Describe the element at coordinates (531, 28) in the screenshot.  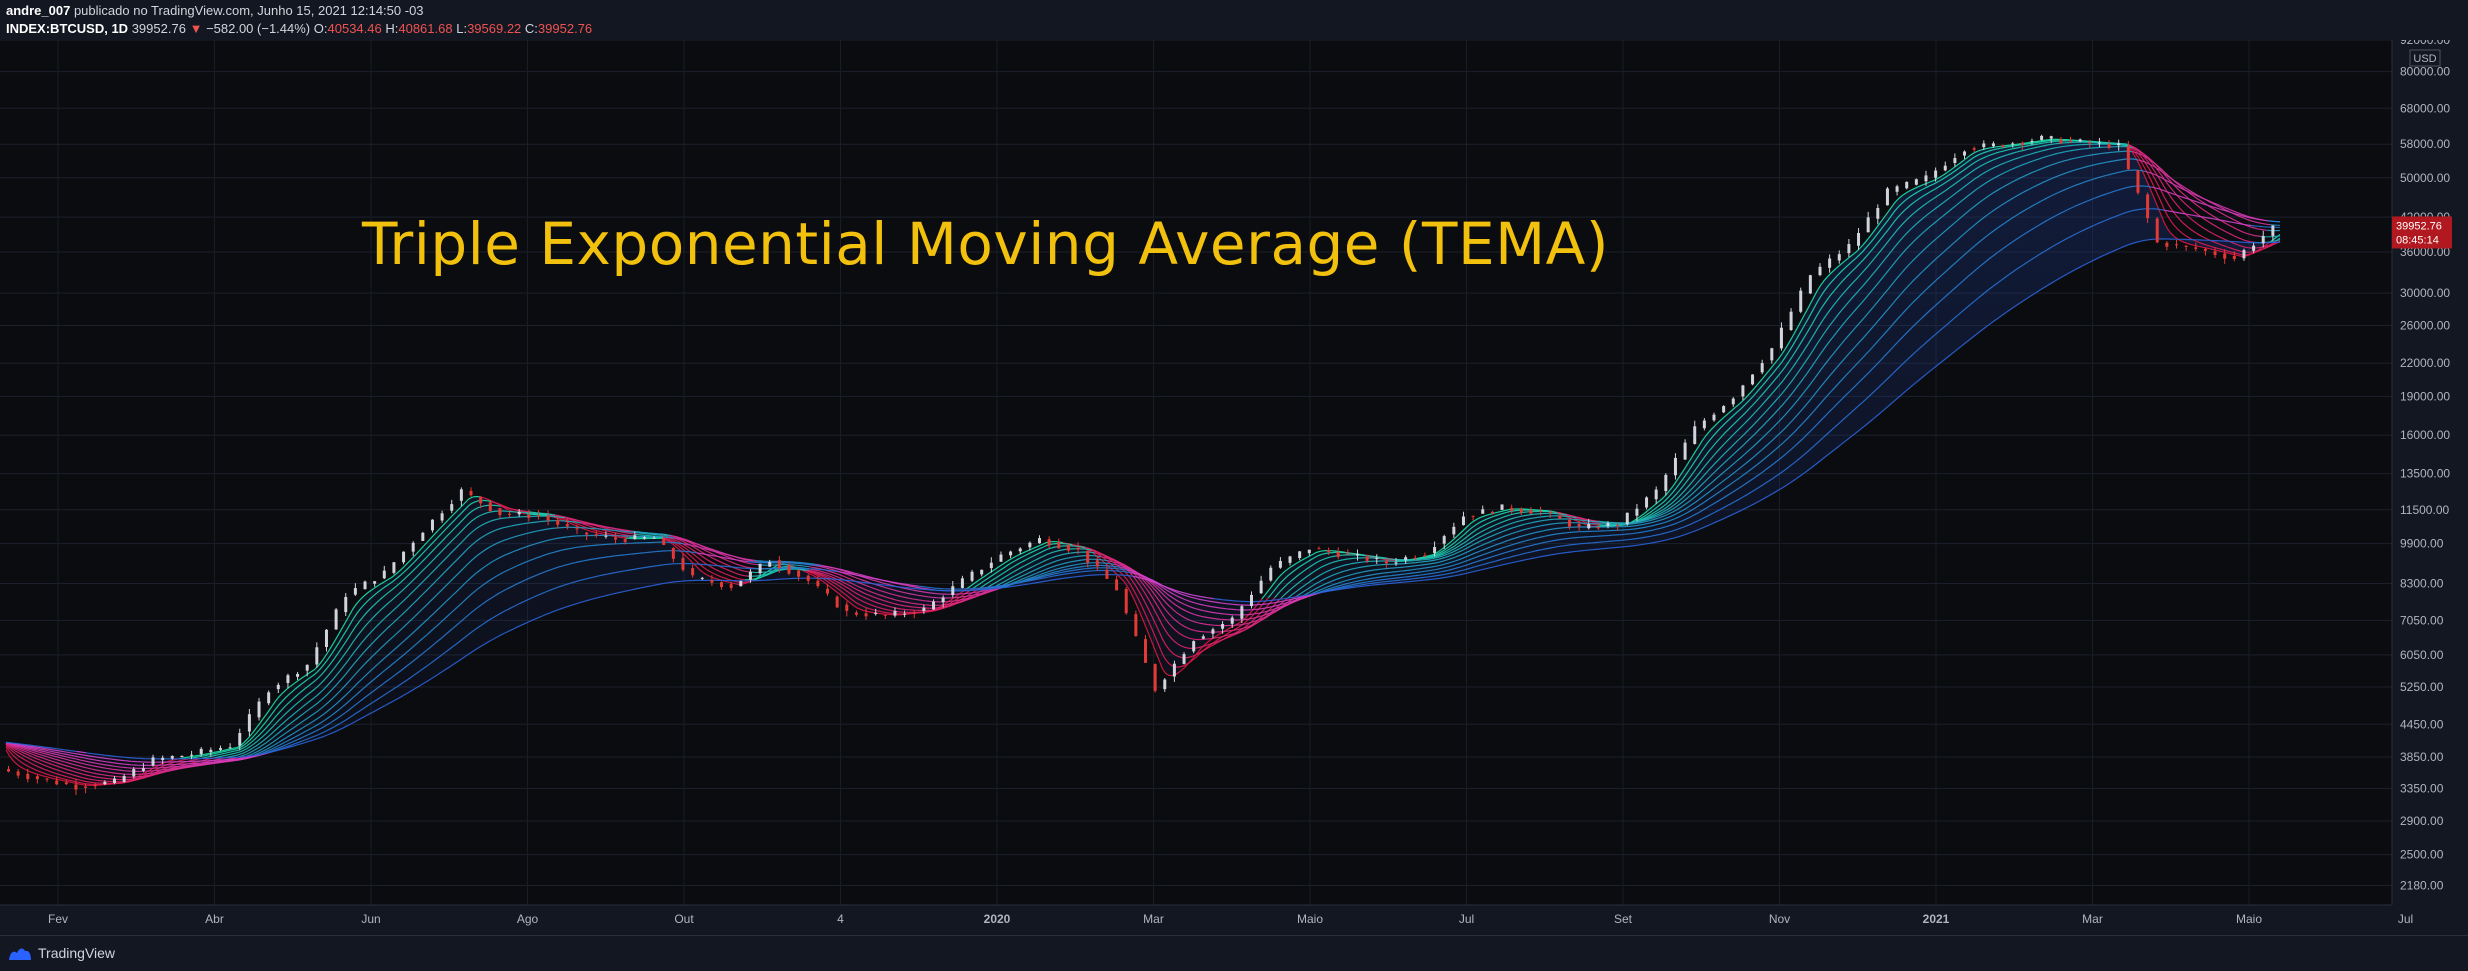
I see `close-label: C:` at that location.